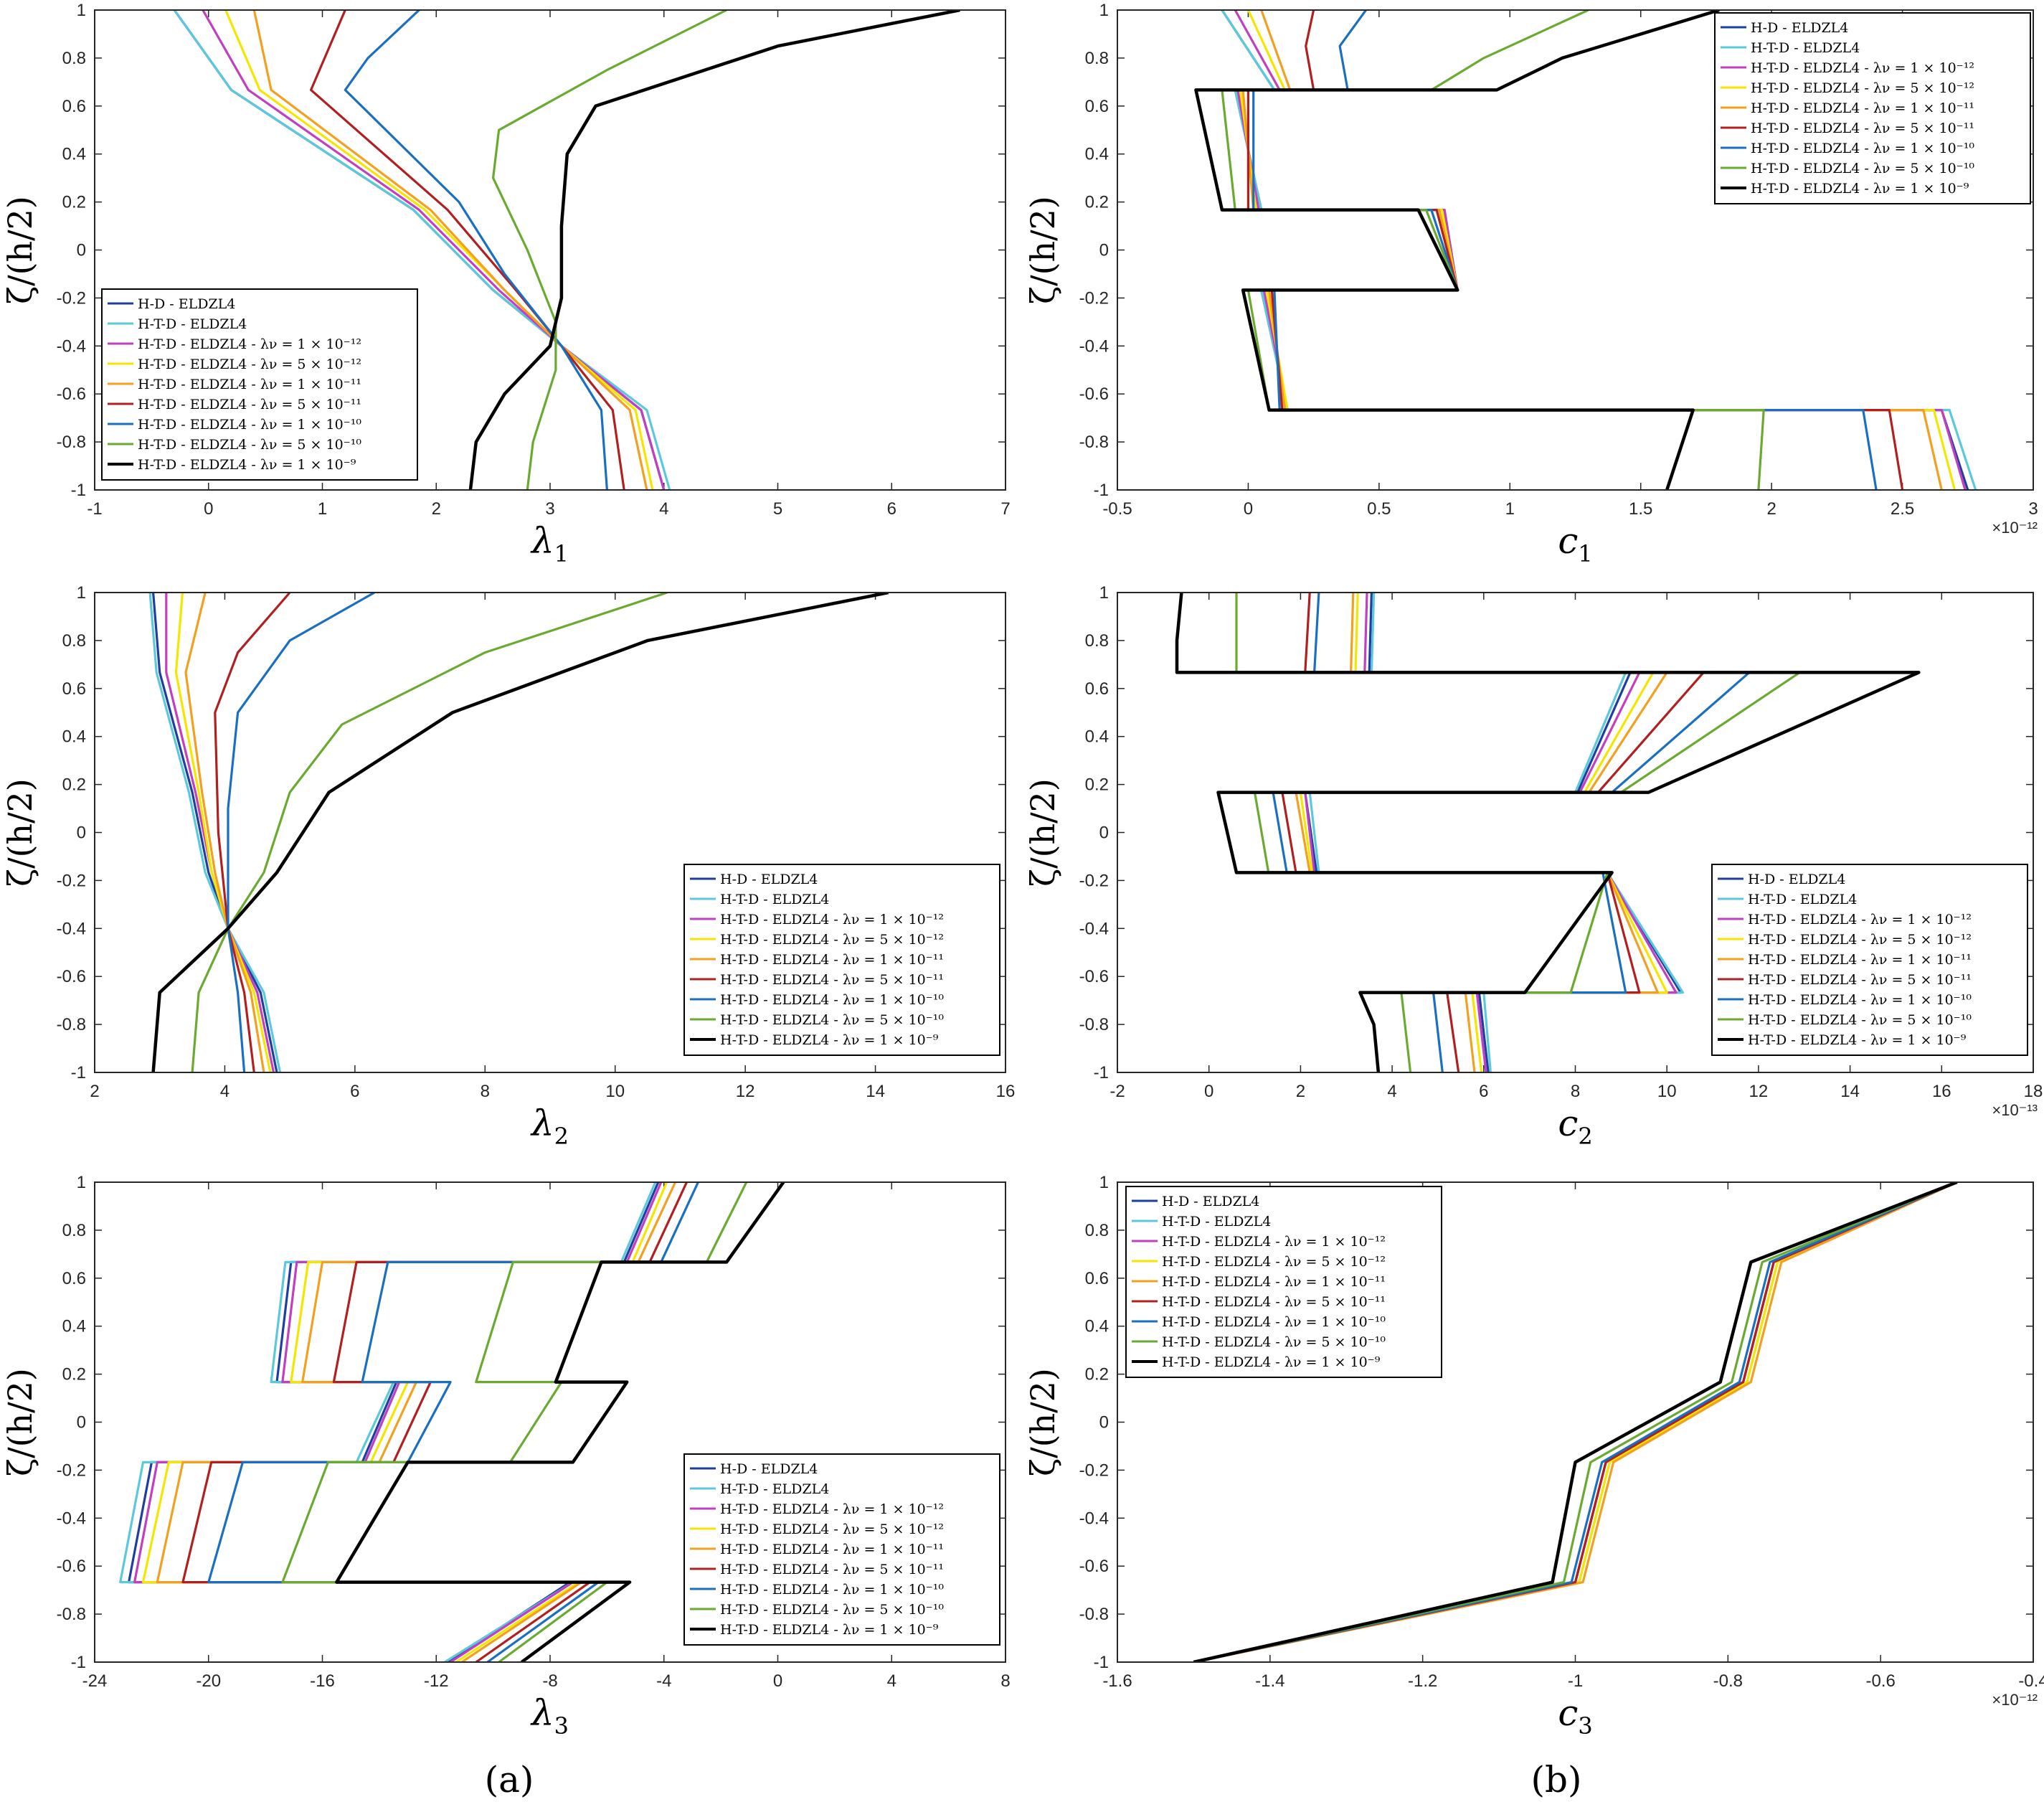  What do you see at coordinates (1379, 509) in the screenshot?
I see `x-tick-label: 0.5` at bounding box center [1379, 509].